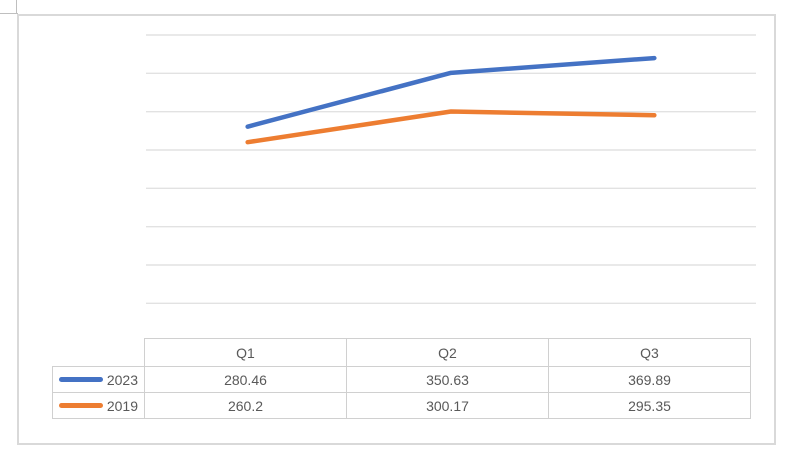  I want to click on series-2023-label: 2023, so click(122, 379).